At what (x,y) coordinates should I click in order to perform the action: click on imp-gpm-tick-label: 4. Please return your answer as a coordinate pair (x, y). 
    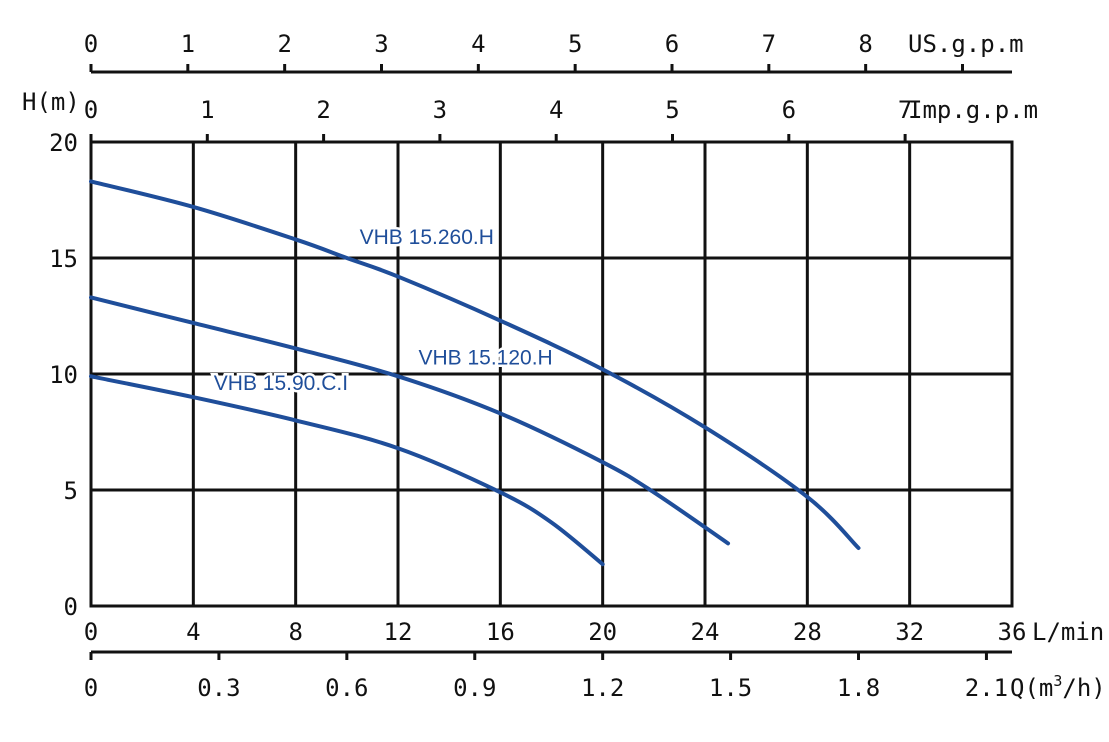
    Looking at the image, I should click on (556, 110).